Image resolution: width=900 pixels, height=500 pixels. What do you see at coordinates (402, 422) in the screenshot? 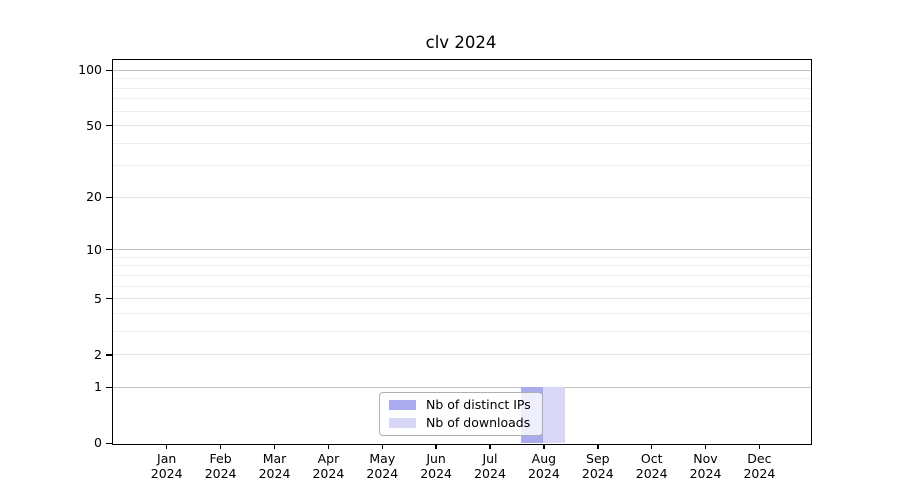
I see `downloads-swatch` at bounding box center [402, 422].